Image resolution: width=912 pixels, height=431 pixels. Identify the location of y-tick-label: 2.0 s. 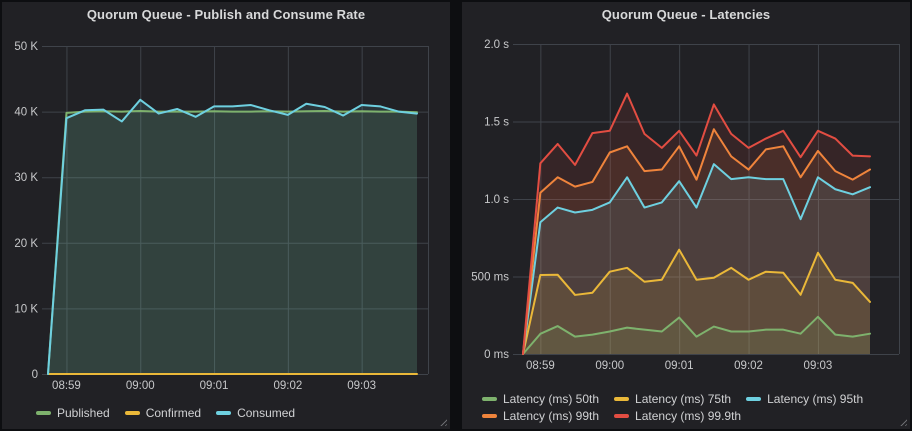
(496, 45).